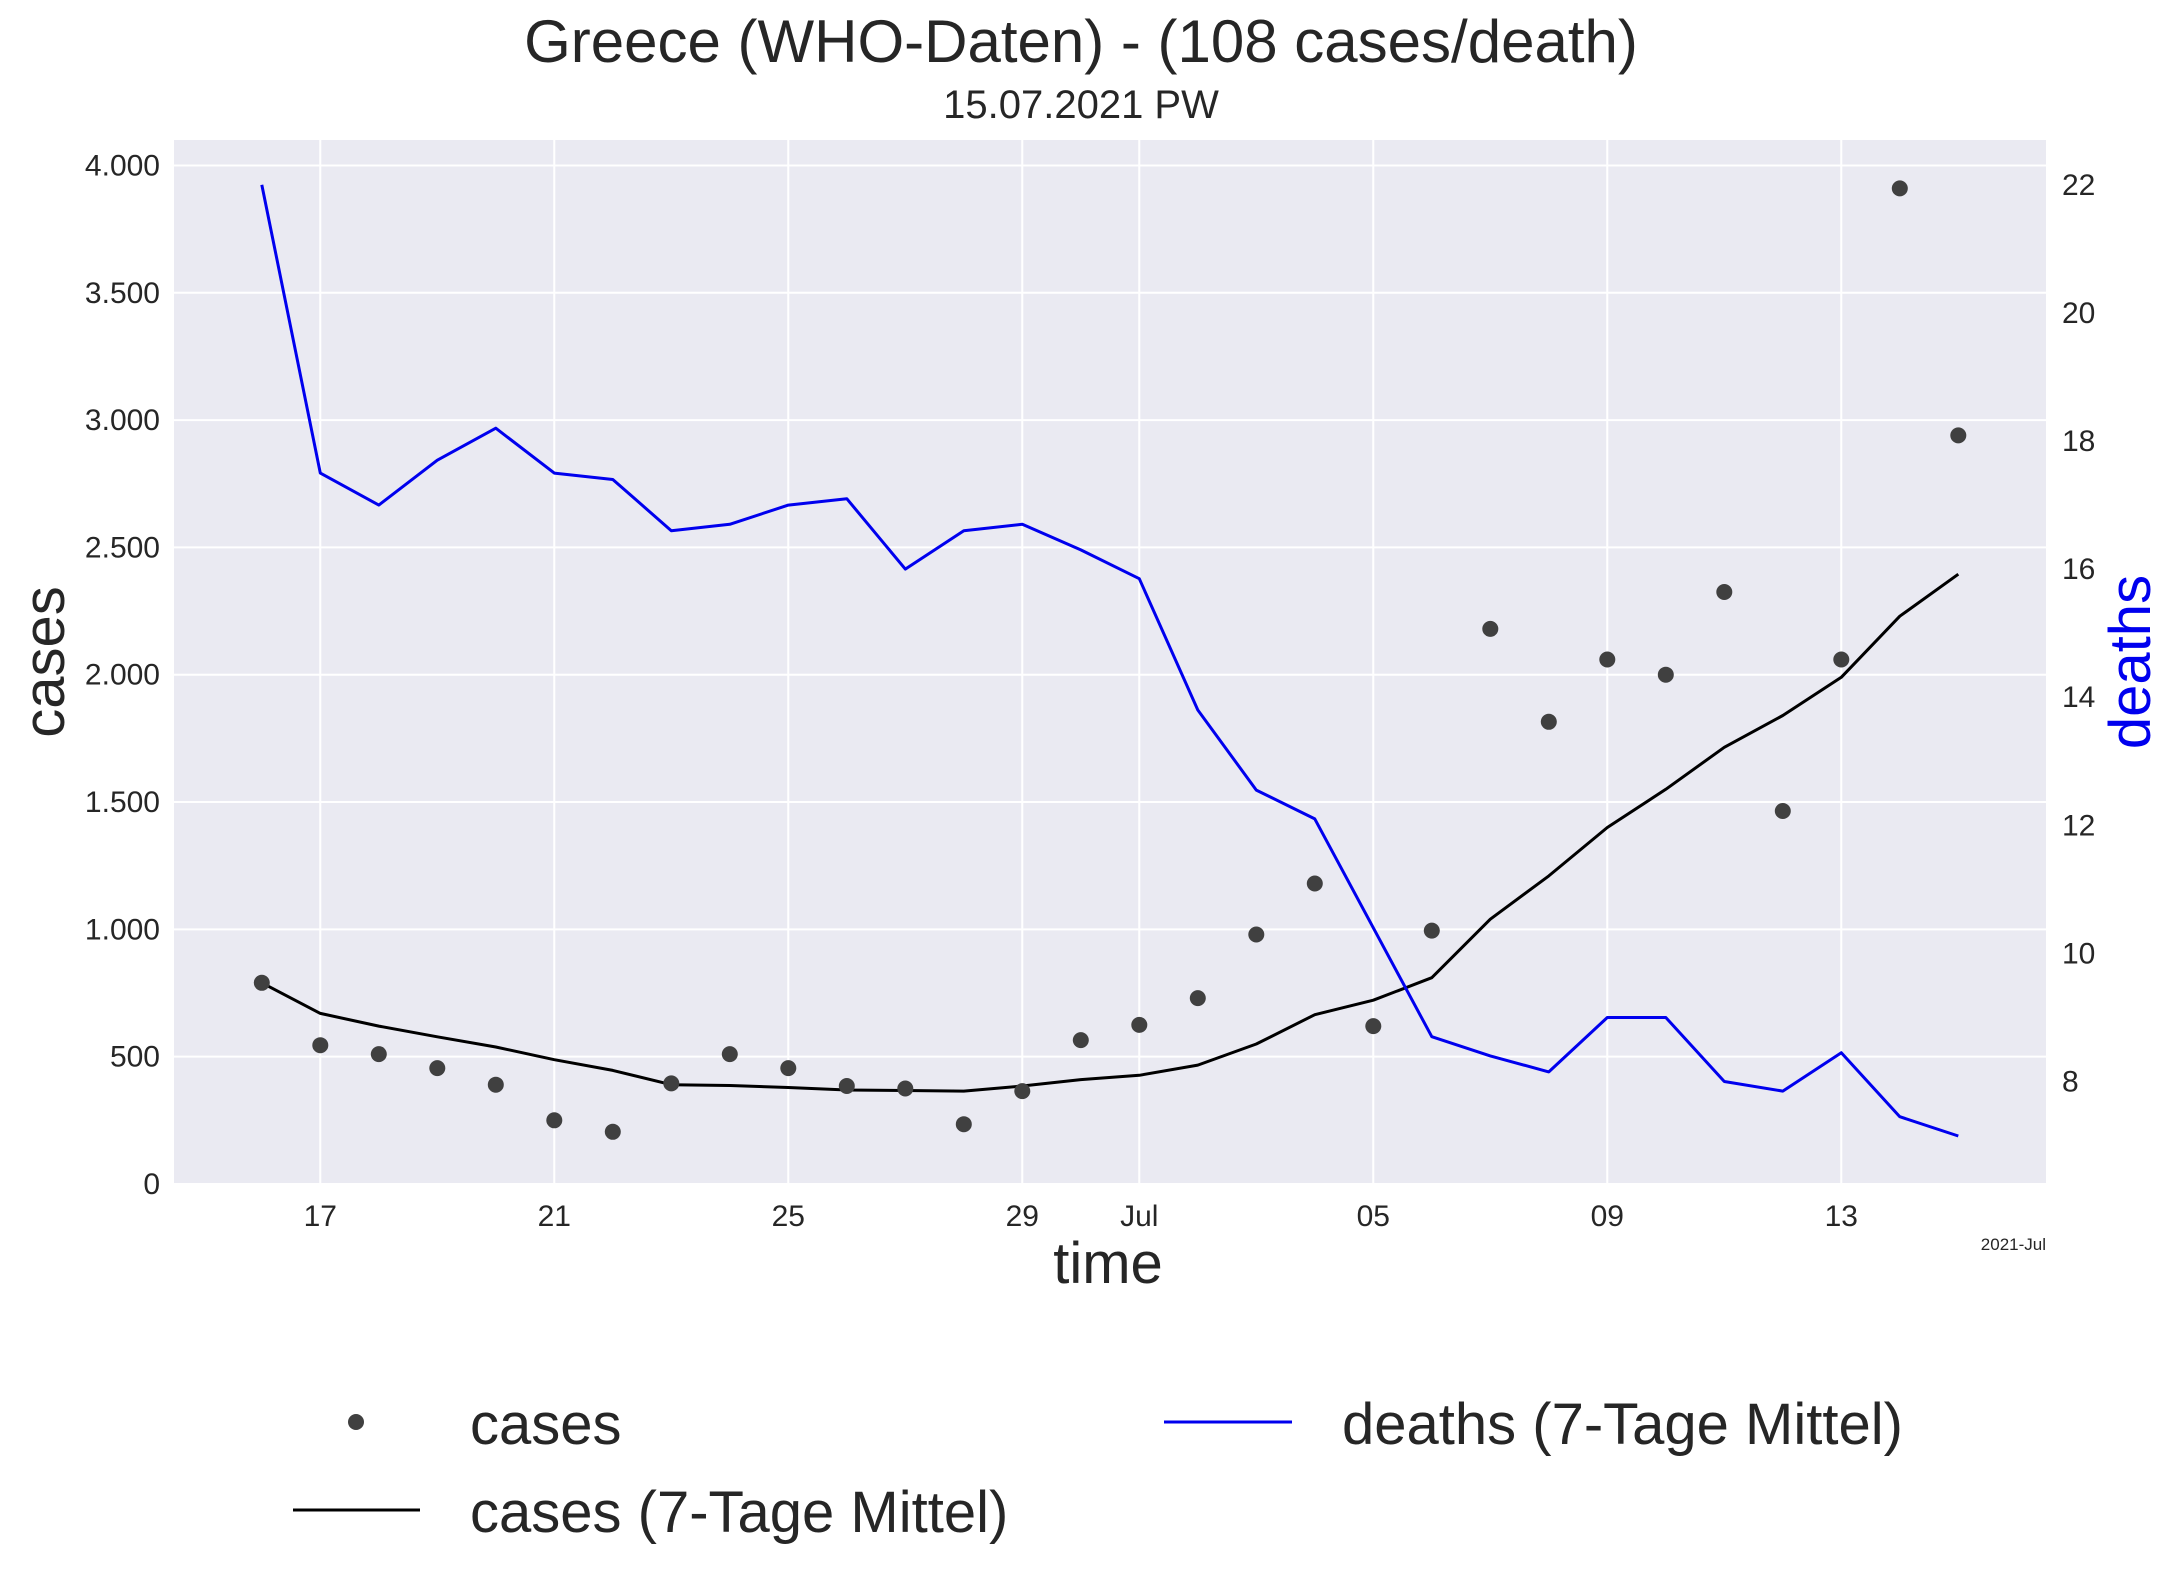  I want to click on x-offset-label: 2021-Jul, so click(2013, 1244).